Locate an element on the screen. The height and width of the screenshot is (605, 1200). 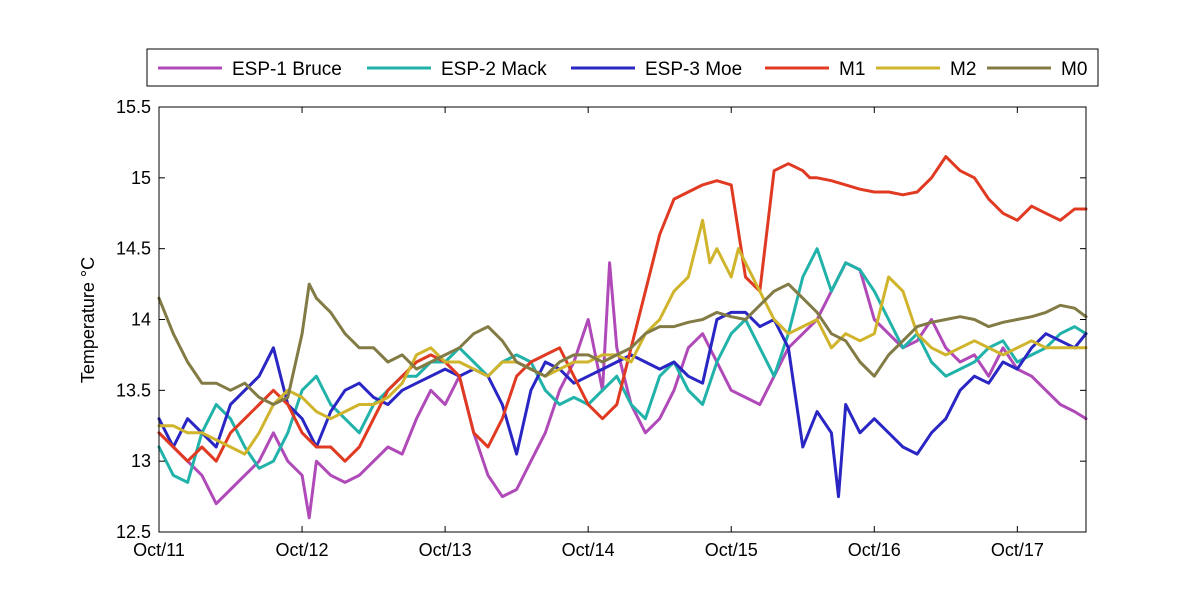
legend-label: ESP-2 Mack is located at coordinates (494, 69).